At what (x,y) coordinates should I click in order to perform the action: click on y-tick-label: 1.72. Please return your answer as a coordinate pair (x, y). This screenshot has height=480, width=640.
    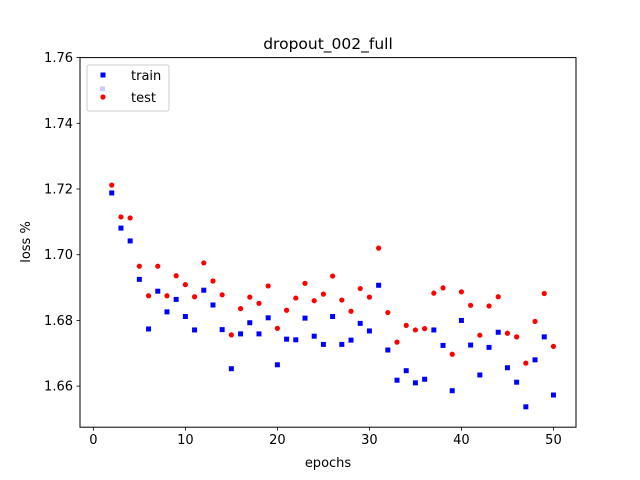
    Looking at the image, I should click on (58, 190).